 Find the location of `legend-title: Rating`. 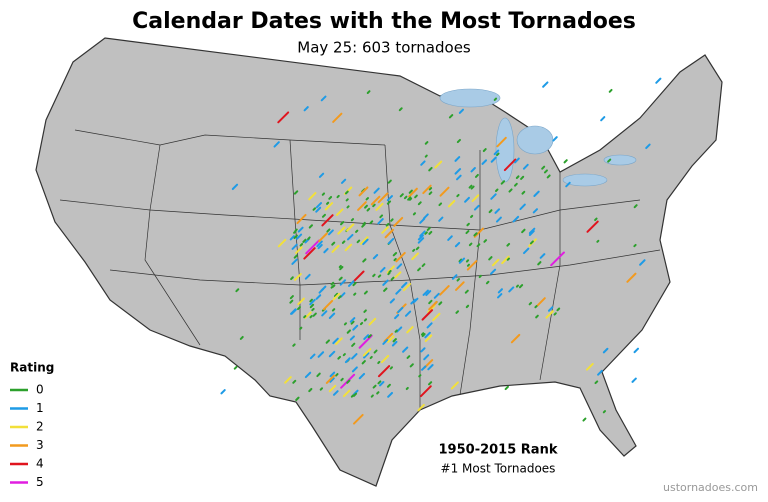

legend-title: Rating is located at coordinates (32, 368).